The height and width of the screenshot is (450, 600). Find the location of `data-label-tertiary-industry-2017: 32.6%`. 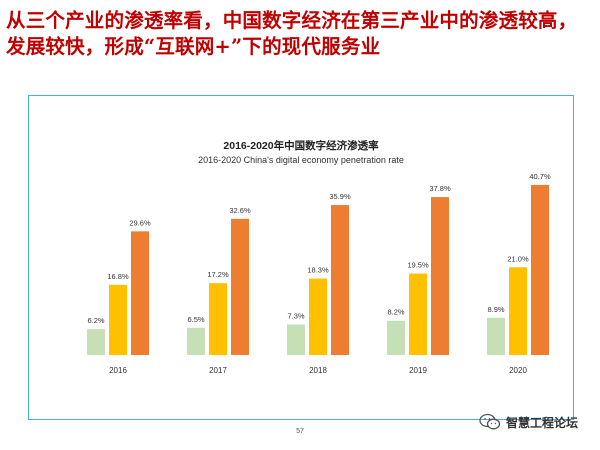

data-label-tertiary-industry-2017: 32.6% is located at coordinates (240, 210).